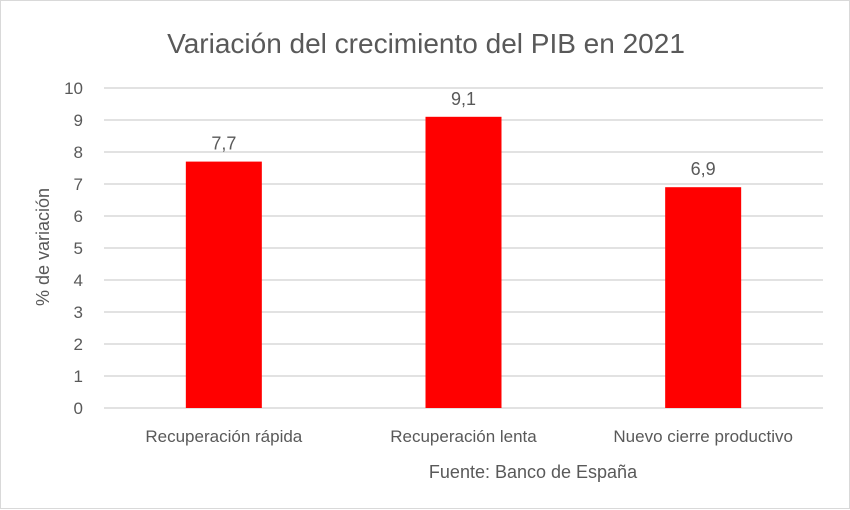 Image resolution: width=850 pixels, height=510 pixels. Describe the element at coordinates (78, 344) in the screenshot. I see `y-tick-label: 2` at that location.